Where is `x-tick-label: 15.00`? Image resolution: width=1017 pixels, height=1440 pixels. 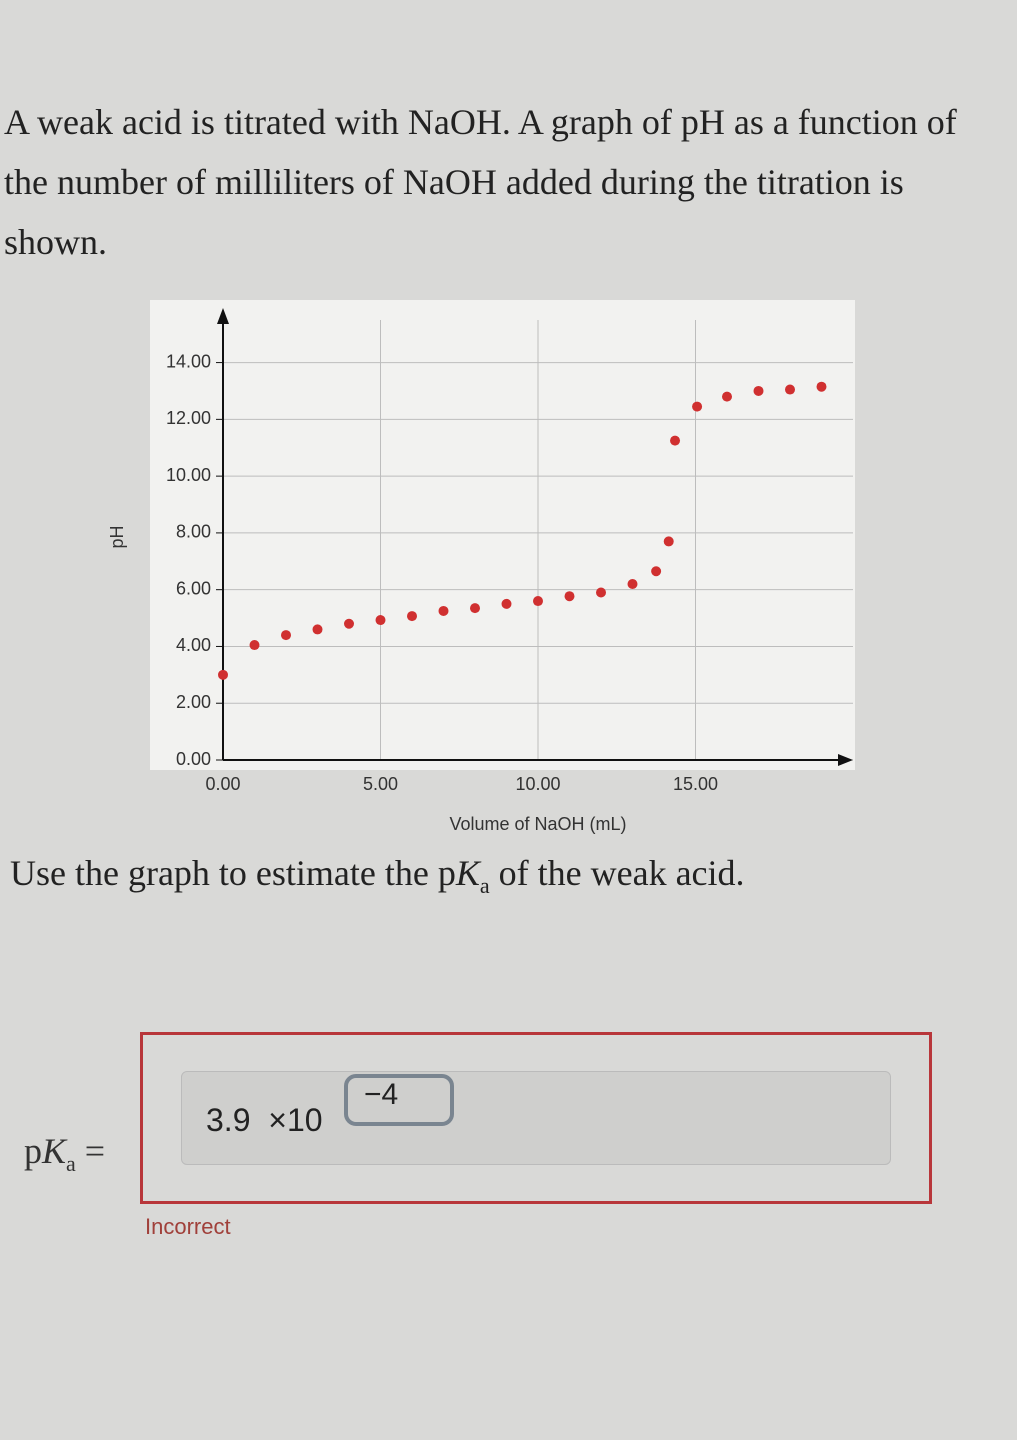 x-tick-label: 15.00 is located at coordinates (695, 784).